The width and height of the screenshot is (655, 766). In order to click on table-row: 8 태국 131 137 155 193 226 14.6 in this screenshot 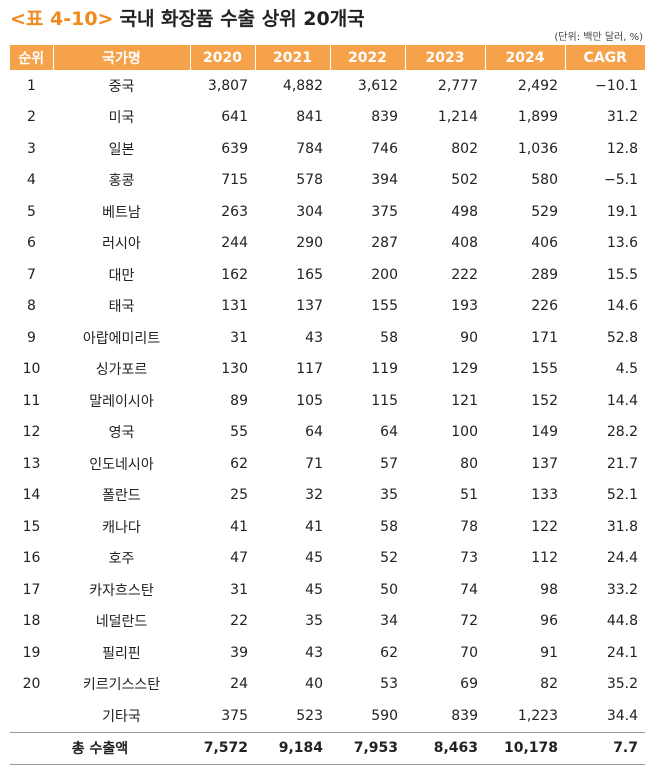, I will do `click(327, 307)`.